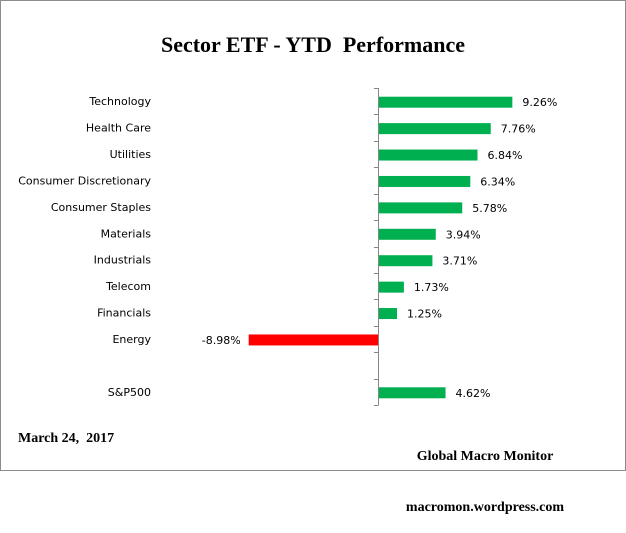  Describe the element at coordinates (129, 392) in the screenshot. I see `category-label: S&P500` at that location.